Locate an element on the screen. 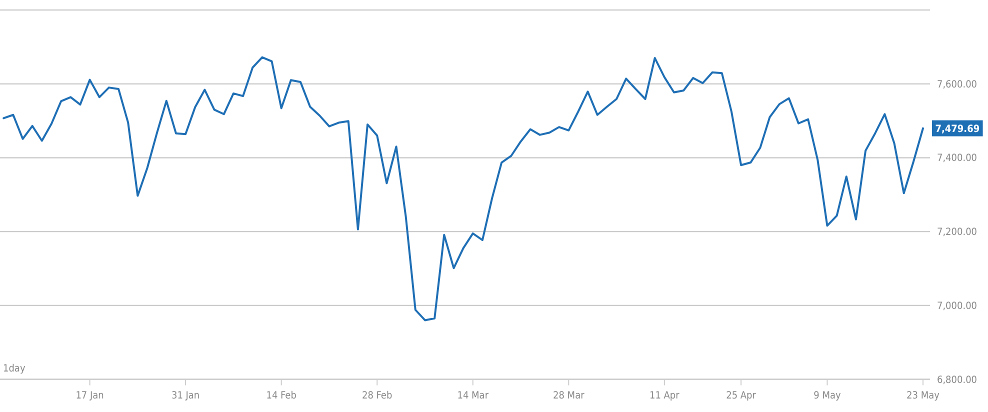 This screenshot has height=412, width=988. y-tick-label: 7,400.00 is located at coordinates (957, 158).